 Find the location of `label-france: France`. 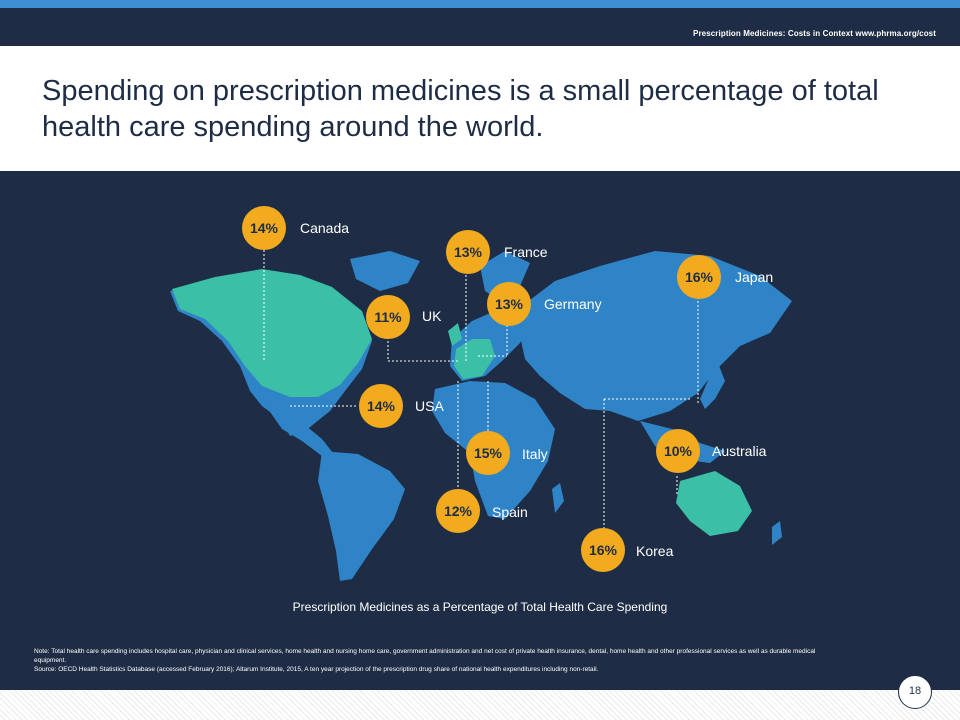

label-france: France is located at coordinates (526, 252).